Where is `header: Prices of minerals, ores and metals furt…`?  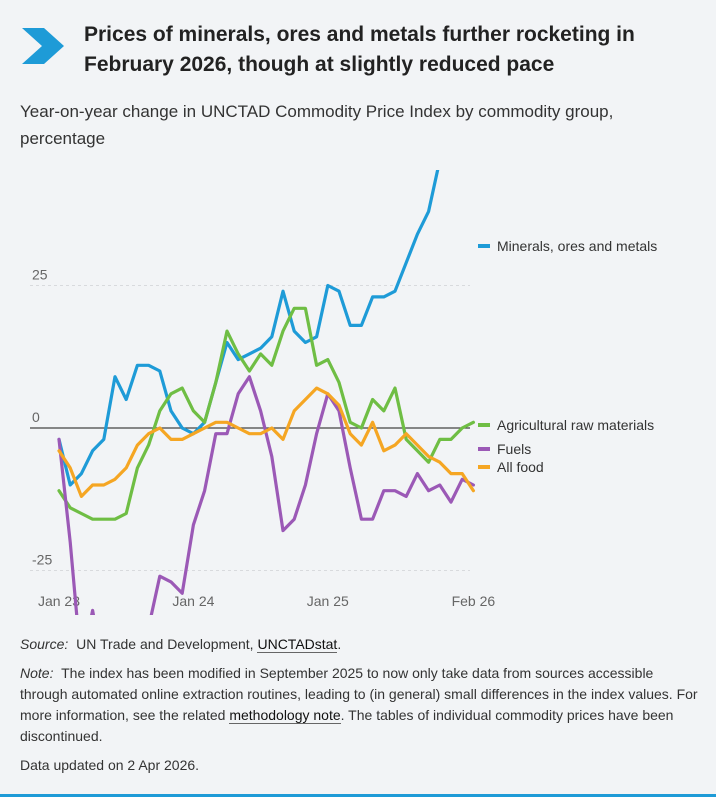 header: Prices of minerals, ores and metals furt… is located at coordinates (360, 50).